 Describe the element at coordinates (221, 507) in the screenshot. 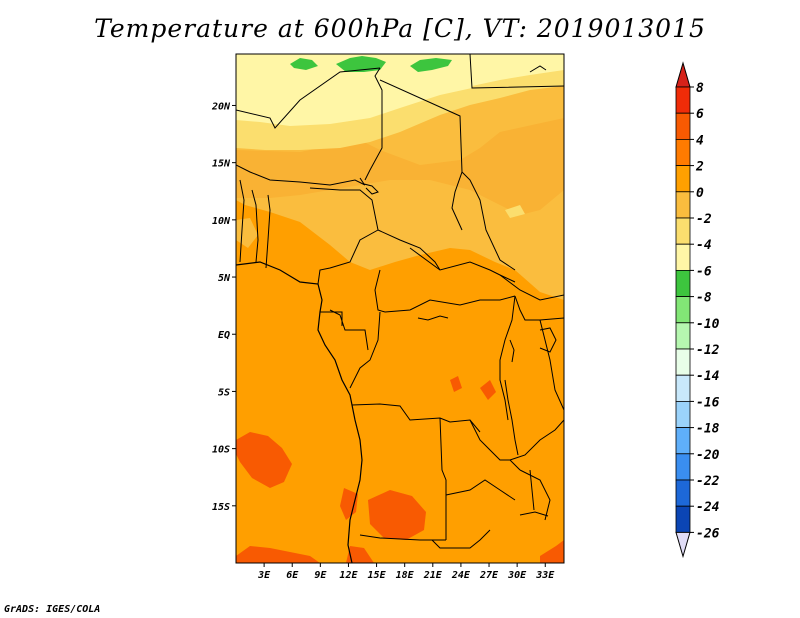

I see `lat-label-7: 15S` at that location.